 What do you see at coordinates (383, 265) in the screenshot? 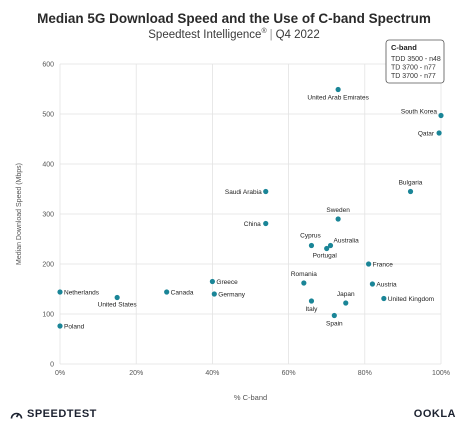
I see `point-label: France` at bounding box center [383, 265].